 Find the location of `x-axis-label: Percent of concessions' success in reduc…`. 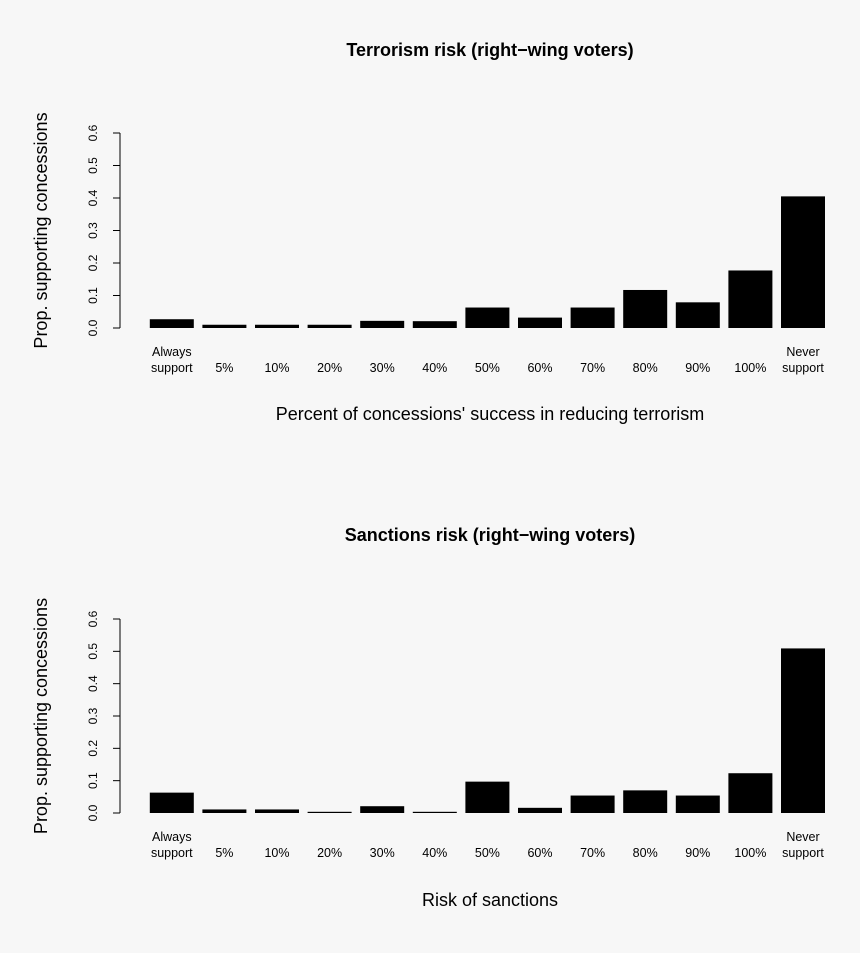

x-axis-label: Percent of concessions' success in reduc… is located at coordinates (490, 414).